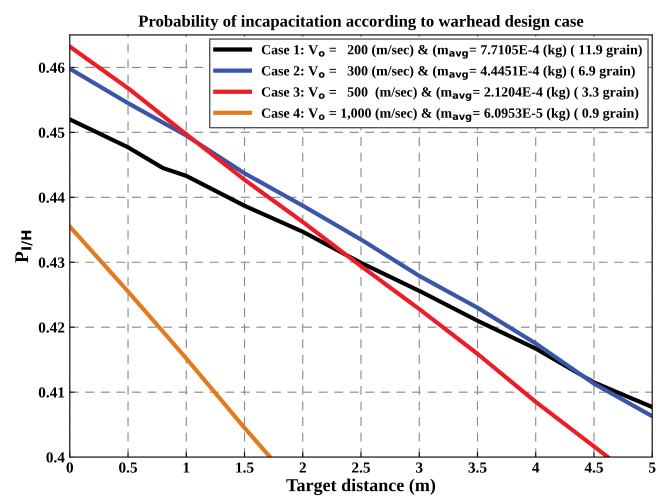  What do you see at coordinates (51, 197) in the screenshot?
I see `y-tick-label: 0.44` at bounding box center [51, 197].